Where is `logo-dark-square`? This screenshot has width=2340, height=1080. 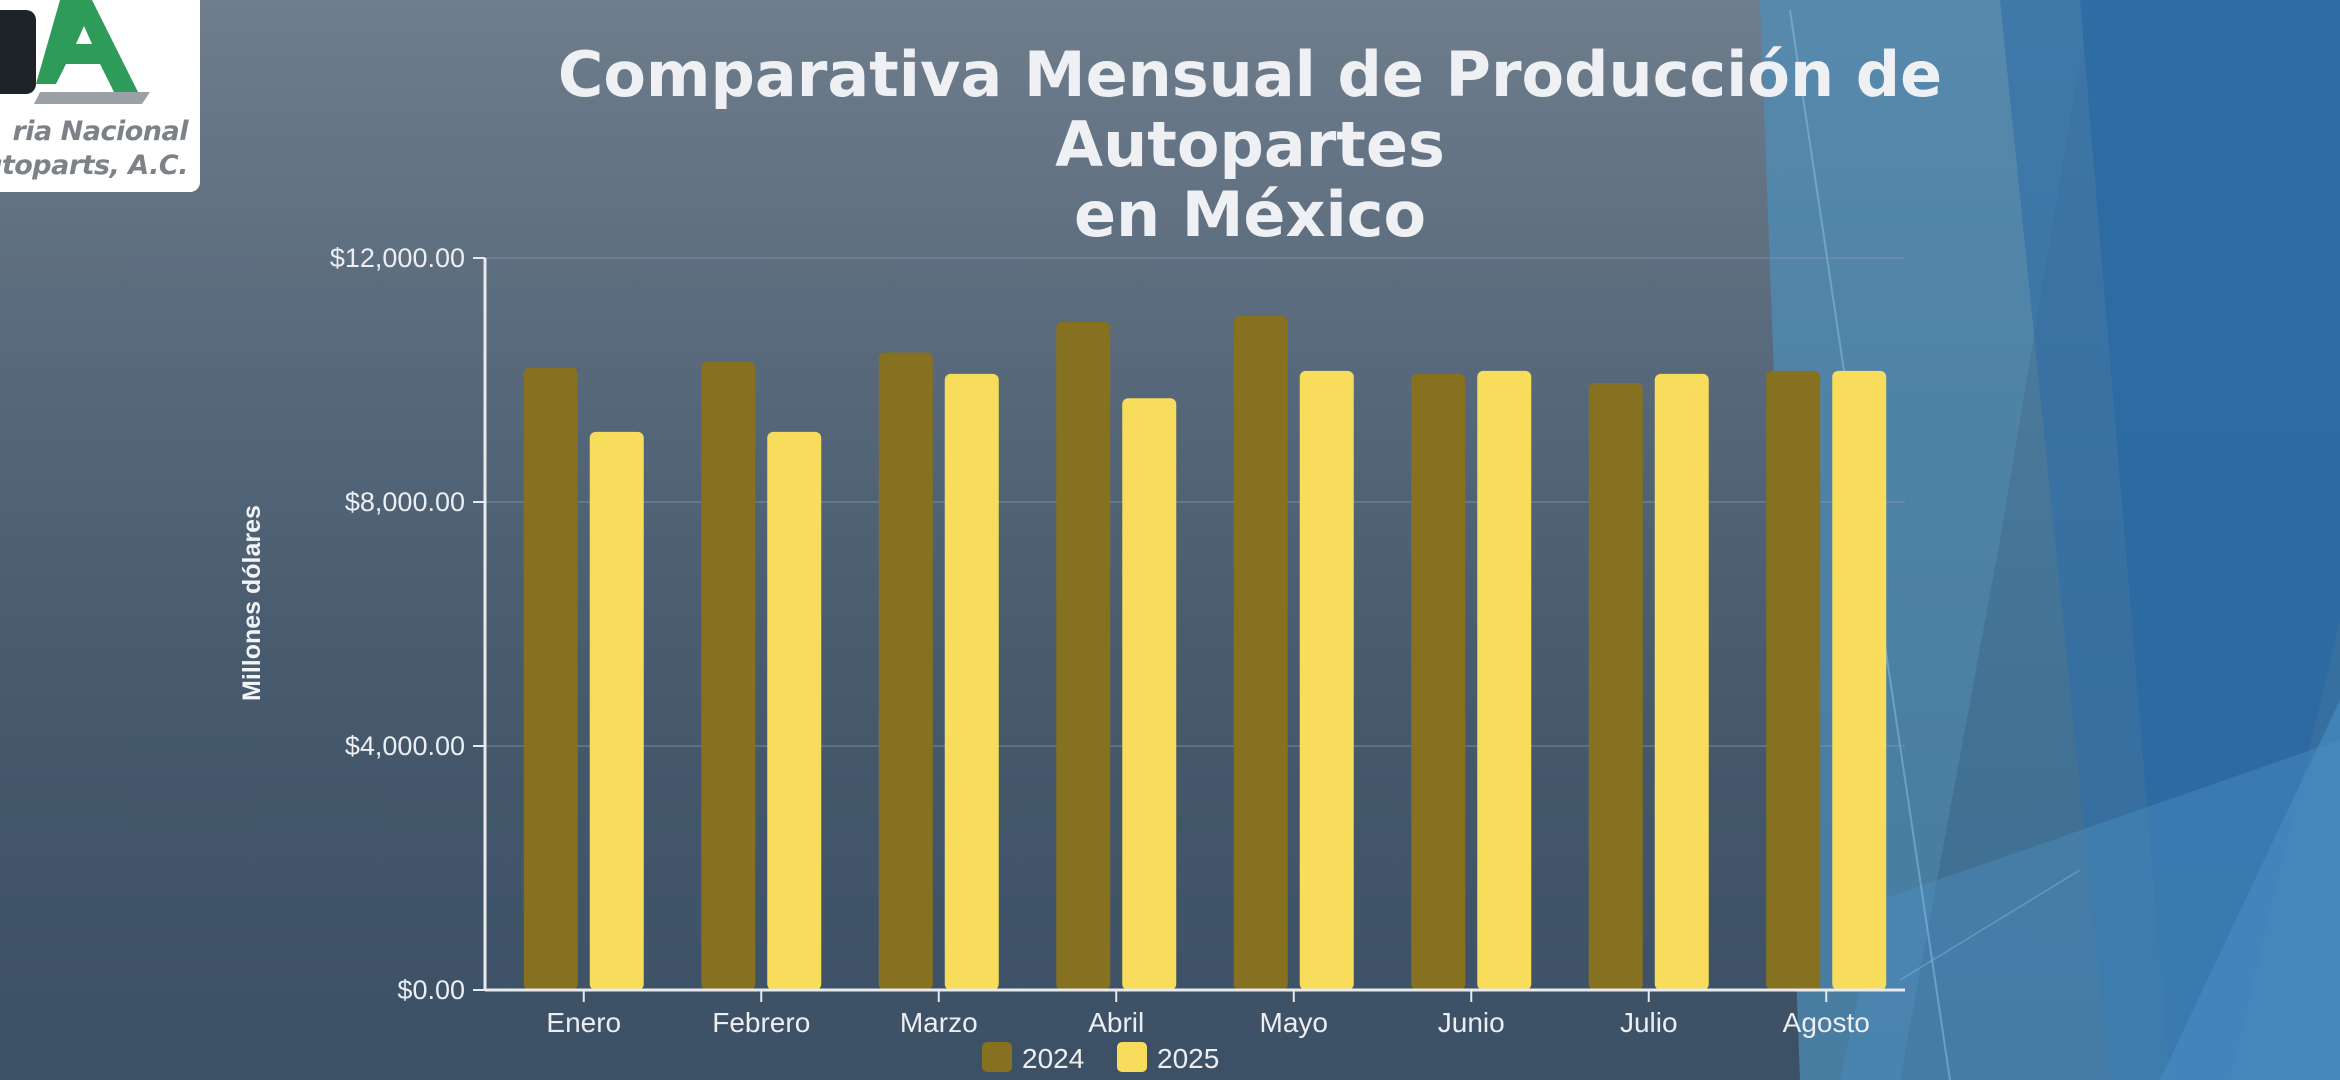
logo-dark-square is located at coordinates (18, 52).